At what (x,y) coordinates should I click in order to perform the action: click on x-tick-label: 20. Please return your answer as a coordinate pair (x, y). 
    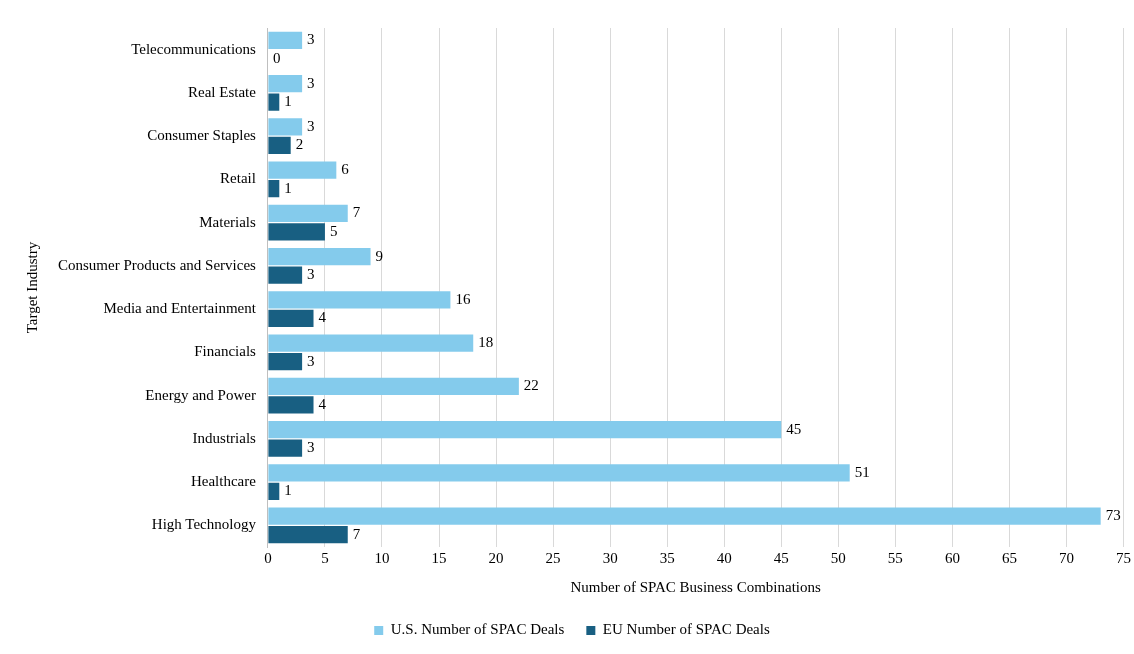
    Looking at the image, I should click on (496, 557).